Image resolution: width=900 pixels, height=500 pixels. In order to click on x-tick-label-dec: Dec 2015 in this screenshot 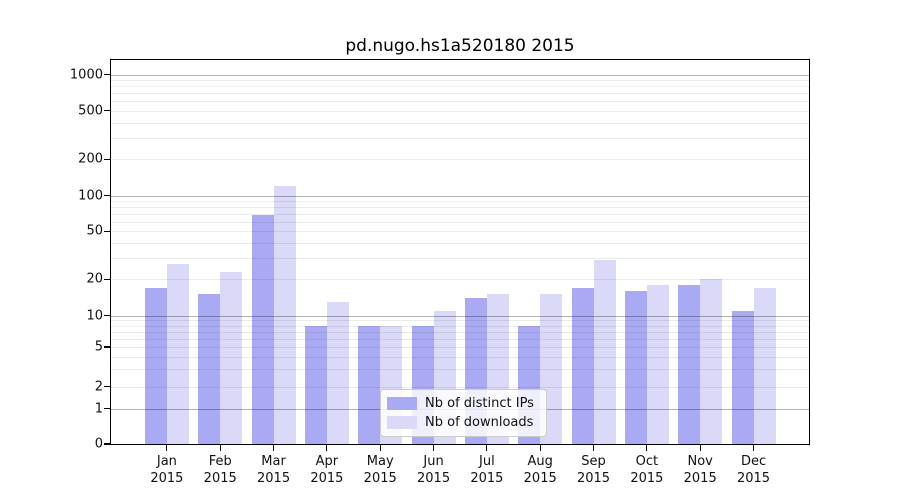, I will do `click(754, 470)`.